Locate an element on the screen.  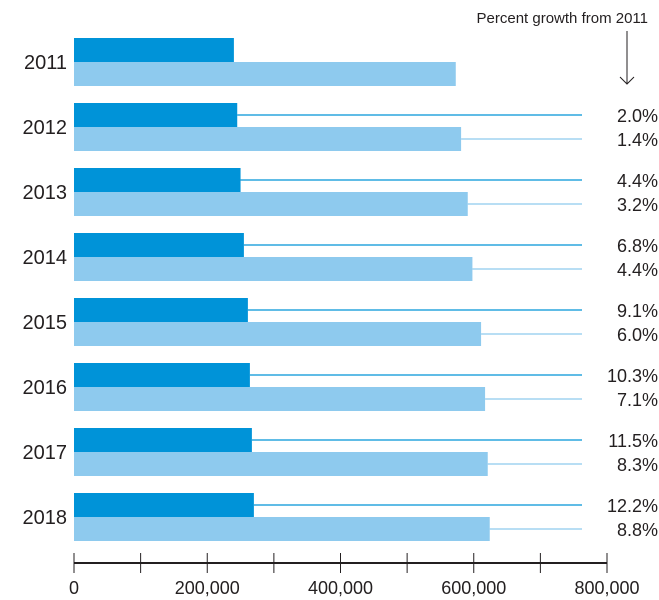
x-tick-label-0: 0 is located at coordinates (74, 588).